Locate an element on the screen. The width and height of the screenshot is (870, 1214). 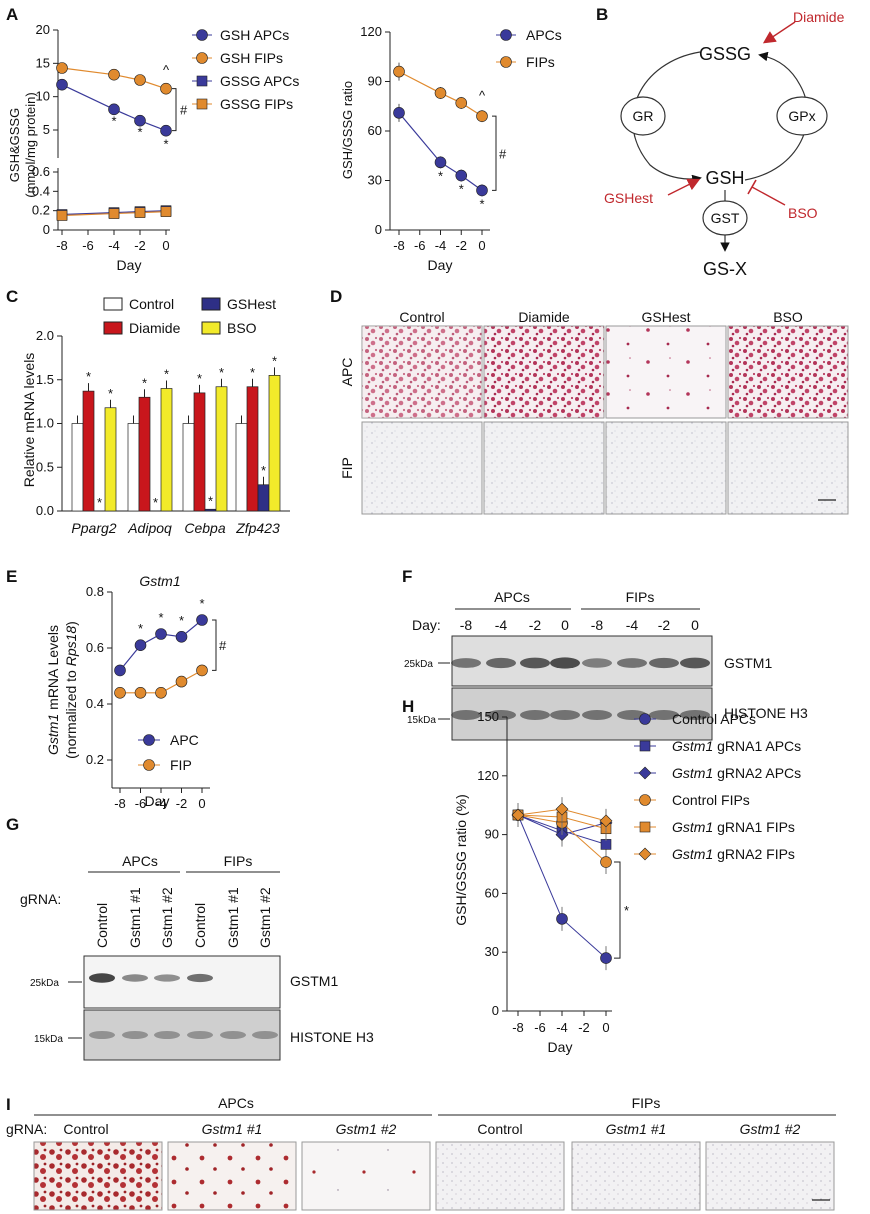
gpx-ellipse is located at coordinates (802, 116).